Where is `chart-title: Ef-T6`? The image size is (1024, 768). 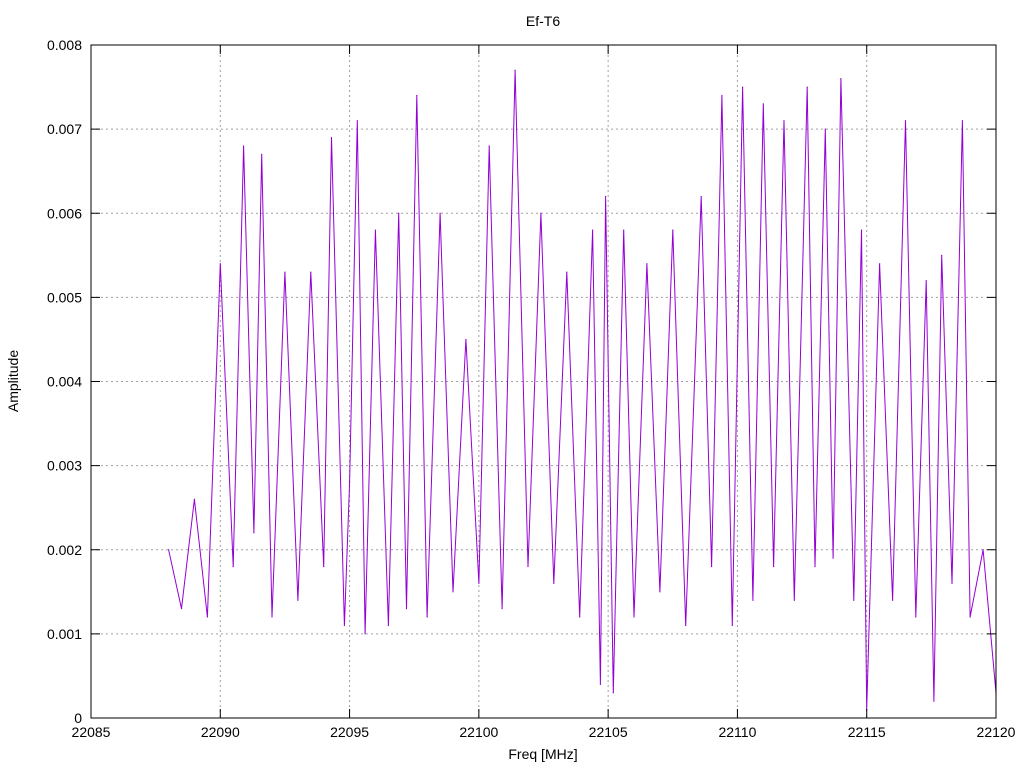
chart-title: Ef-T6 is located at coordinates (543, 21).